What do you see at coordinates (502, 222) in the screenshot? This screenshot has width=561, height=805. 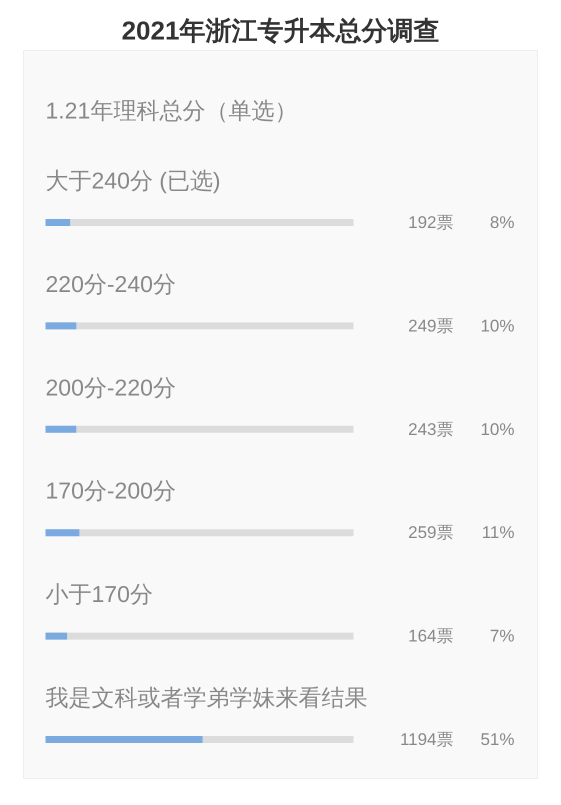 I see `data-label: 8%` at bounding box center [502, 222].